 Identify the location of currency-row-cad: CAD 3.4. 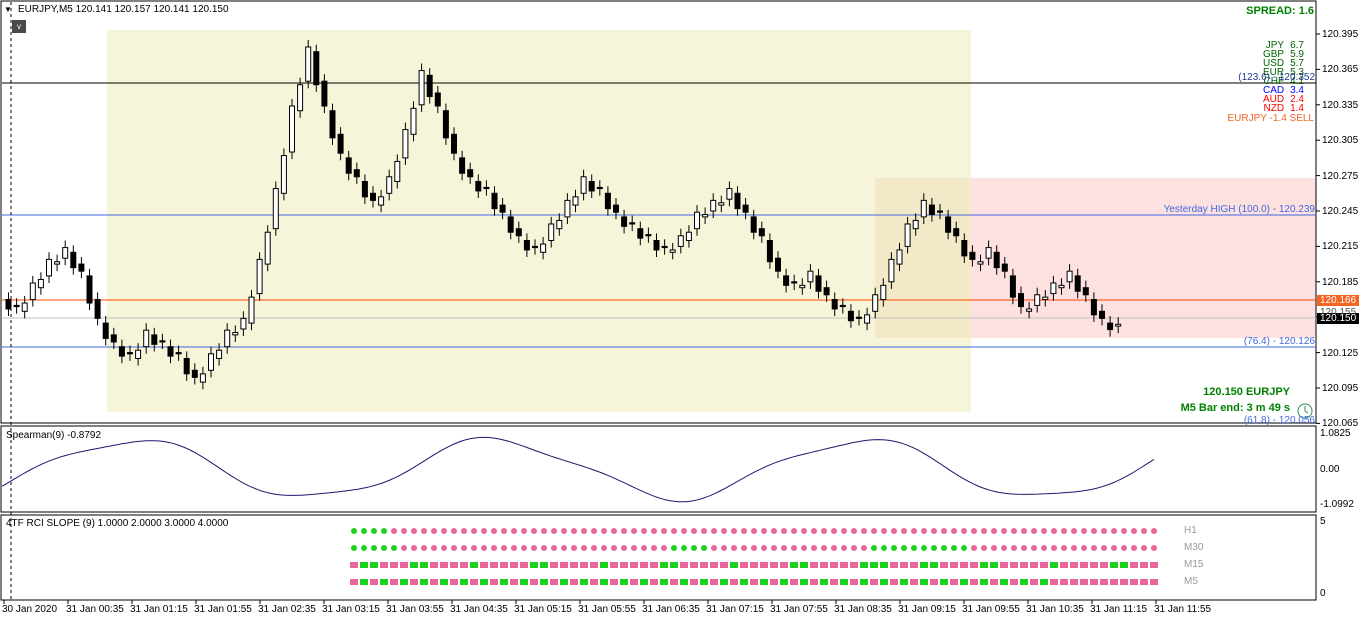
(1283, 91).